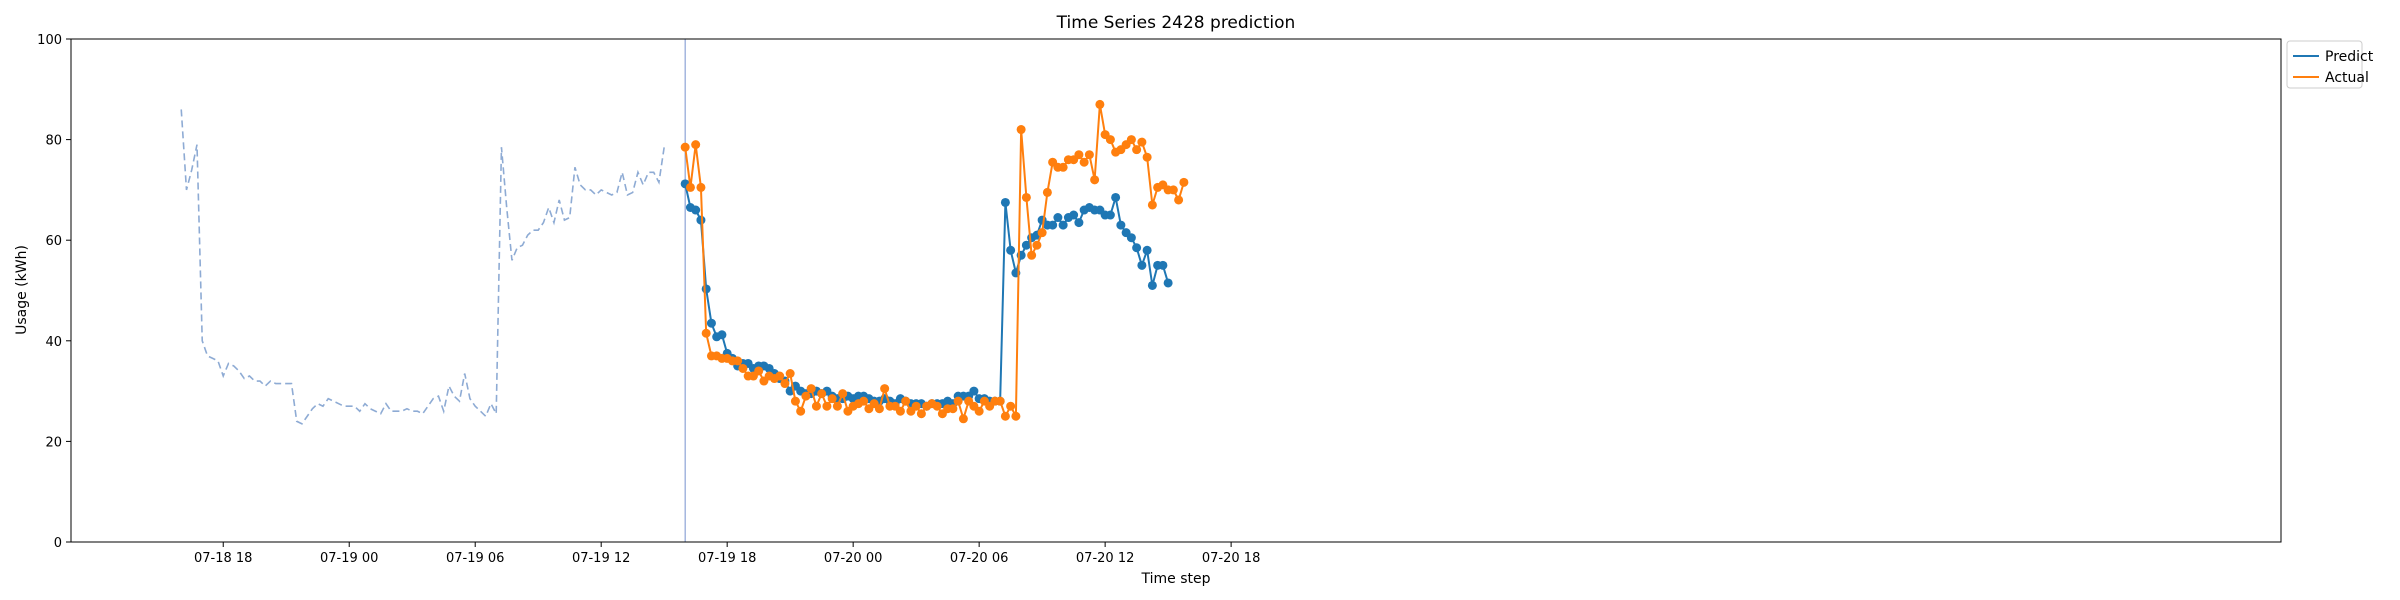 The image size is (2400, 600). I want to click on x-tick-label: 07-18 18, so click(223, 558).